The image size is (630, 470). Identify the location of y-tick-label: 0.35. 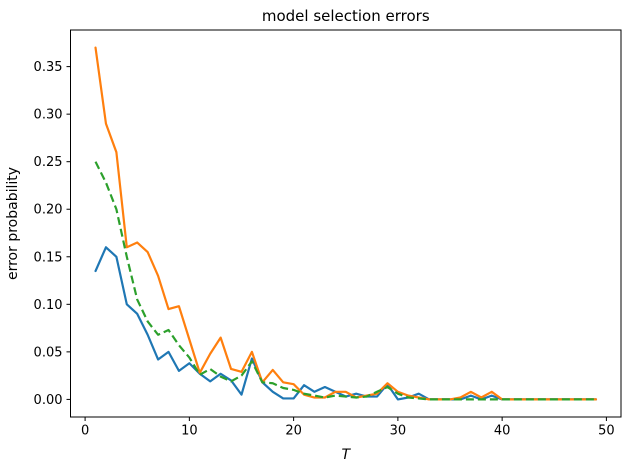
(48, 67).